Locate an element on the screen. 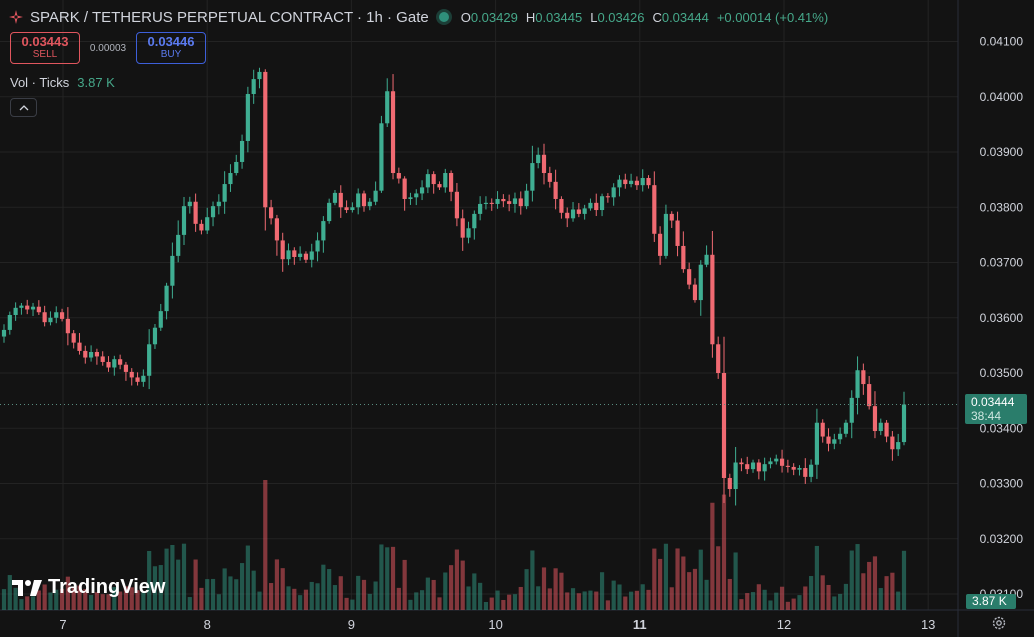  tradingview-logo: TradingView is located at coordinates (88, 587).